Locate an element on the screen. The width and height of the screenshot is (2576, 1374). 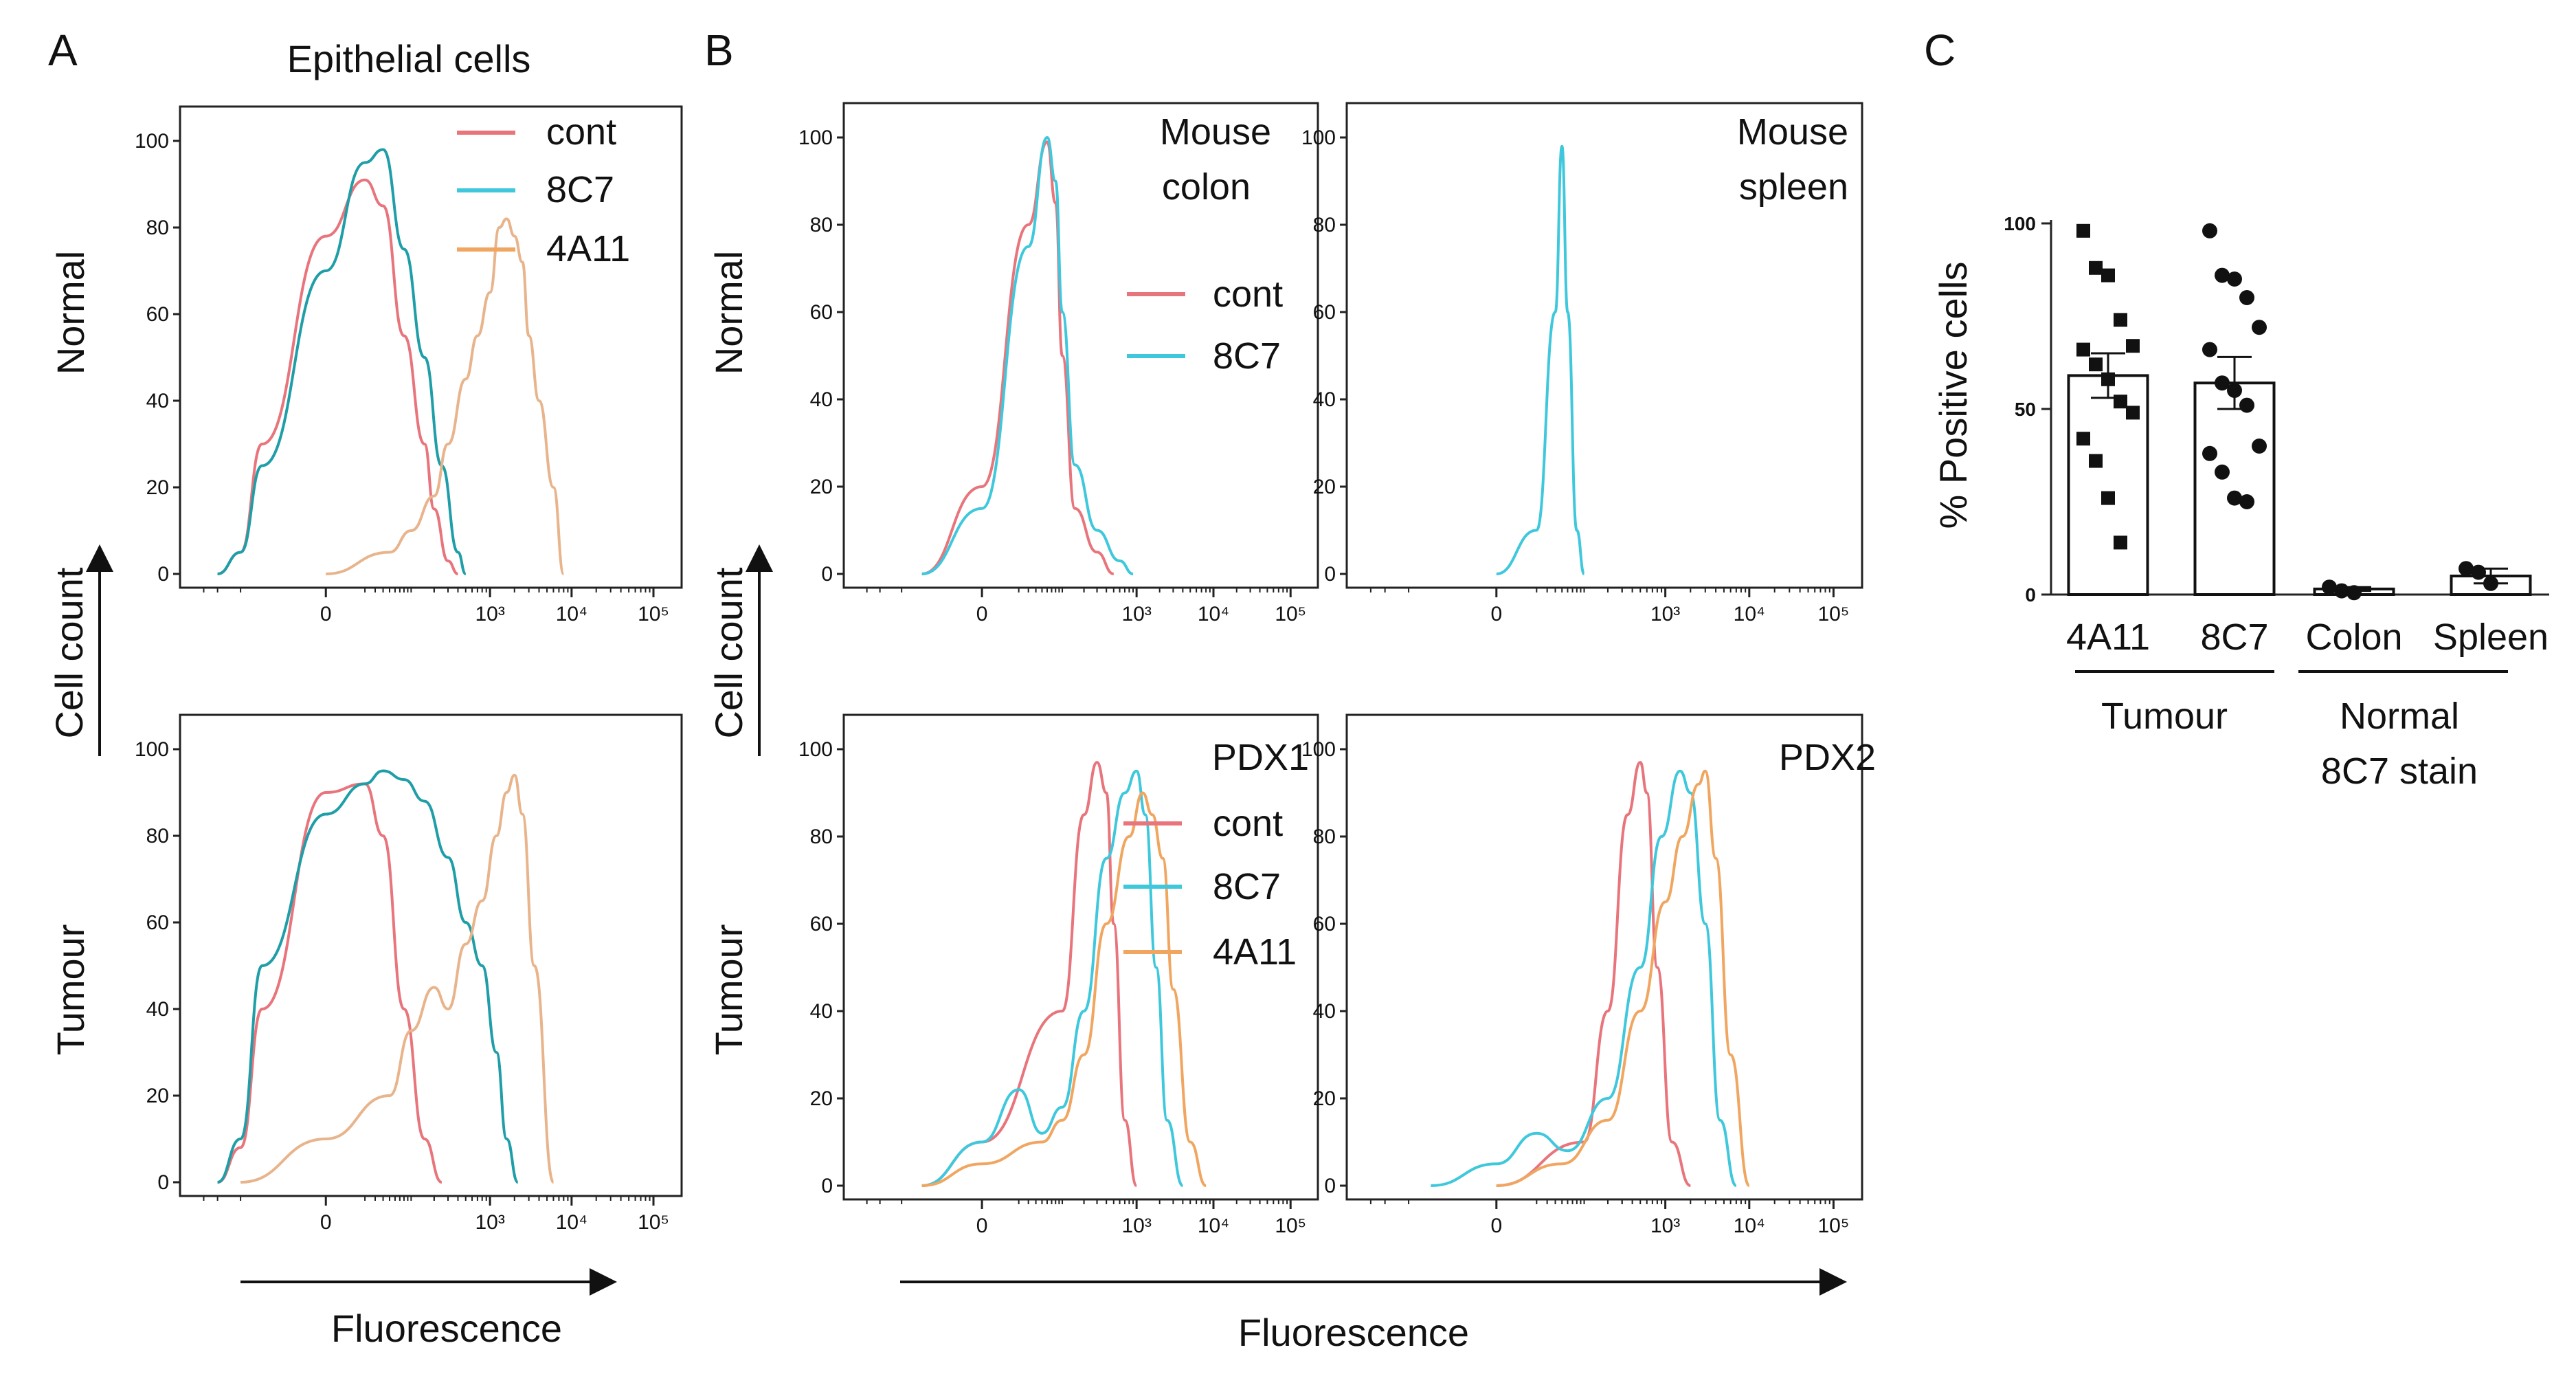
c-group-normal-2: 8C7 stain is located at coordinates (2399, 771).